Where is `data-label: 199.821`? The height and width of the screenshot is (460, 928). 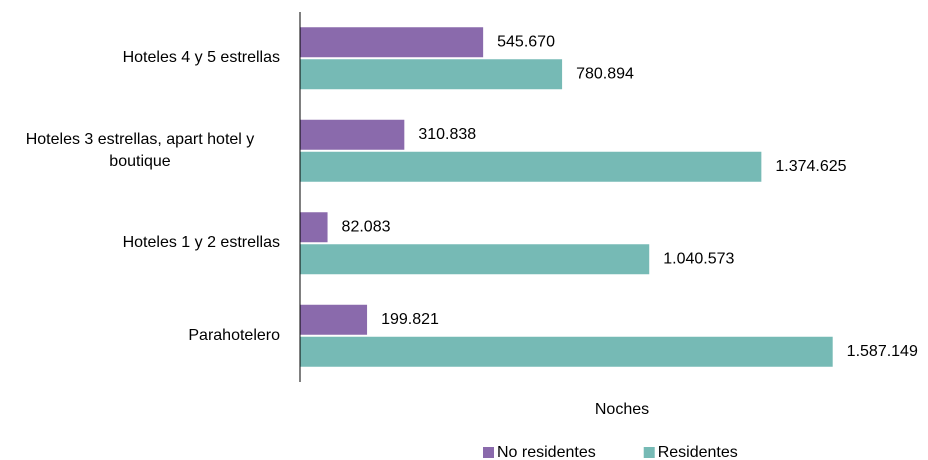 data-label: 199.821 is located at coordinates (410, 319).